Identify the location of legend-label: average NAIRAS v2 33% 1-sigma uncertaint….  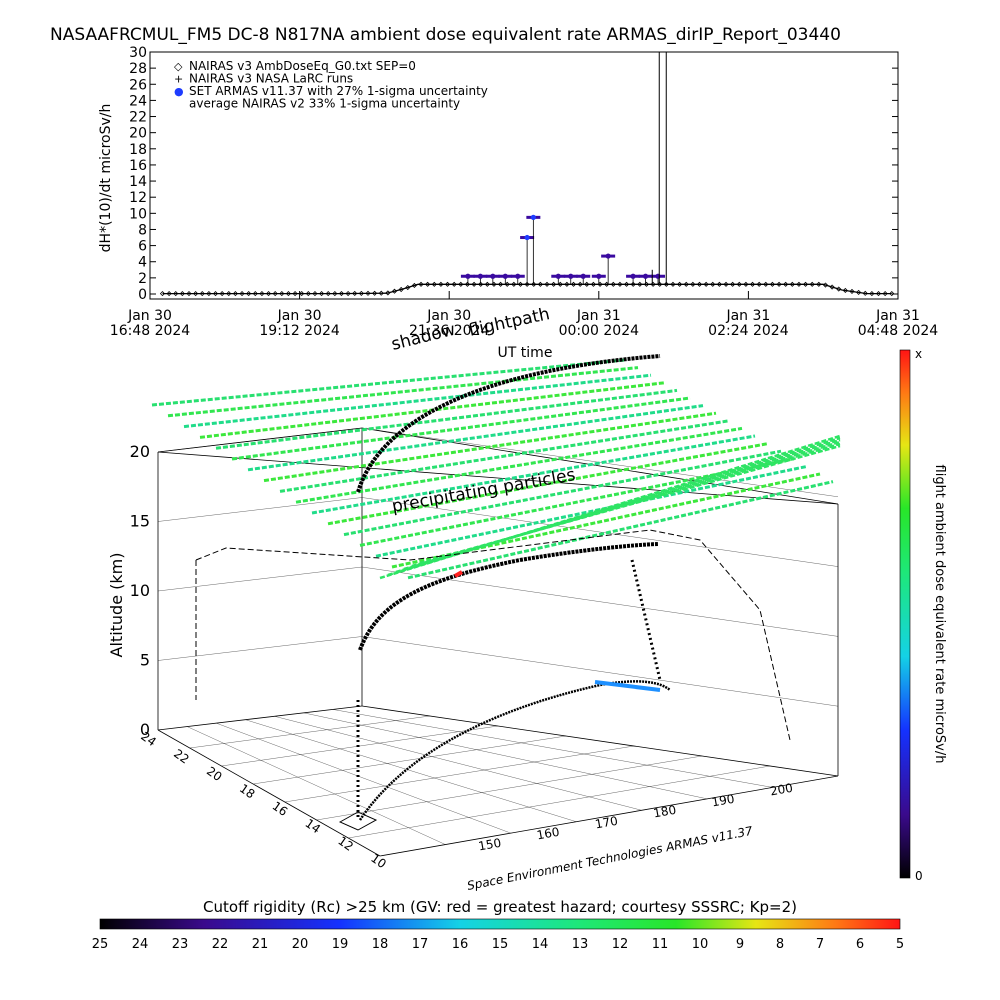
(324, 104).